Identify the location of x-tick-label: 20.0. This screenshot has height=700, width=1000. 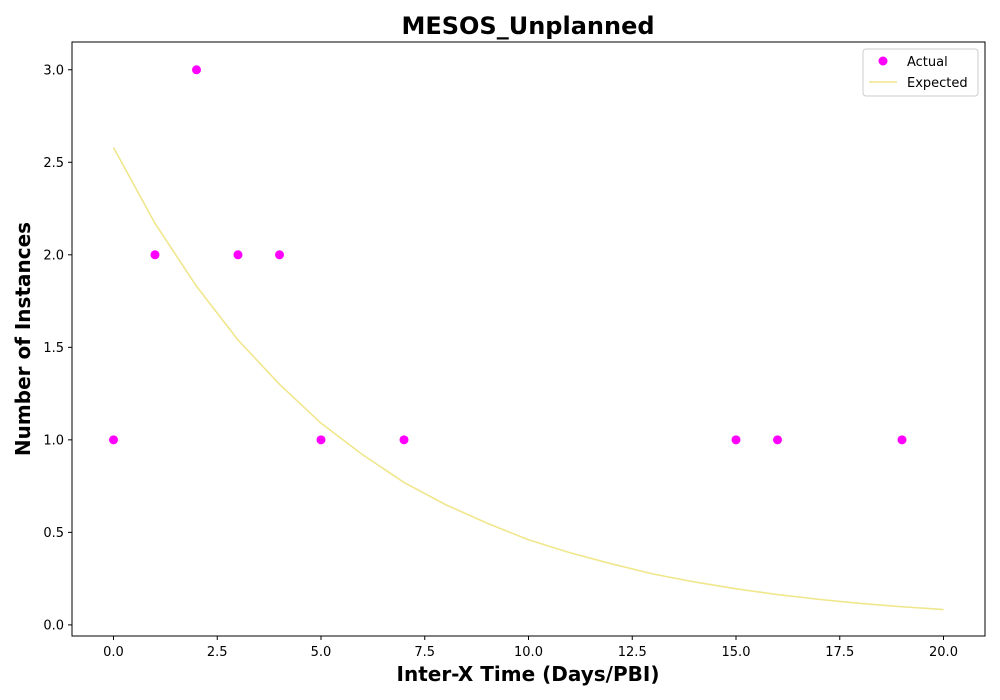
(943, 652).